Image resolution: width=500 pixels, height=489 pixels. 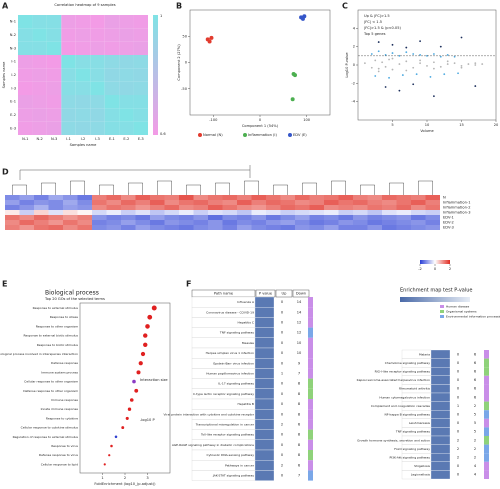 I want to click on path-name: FoxO signaling pathway, so click(x=412, y=449).